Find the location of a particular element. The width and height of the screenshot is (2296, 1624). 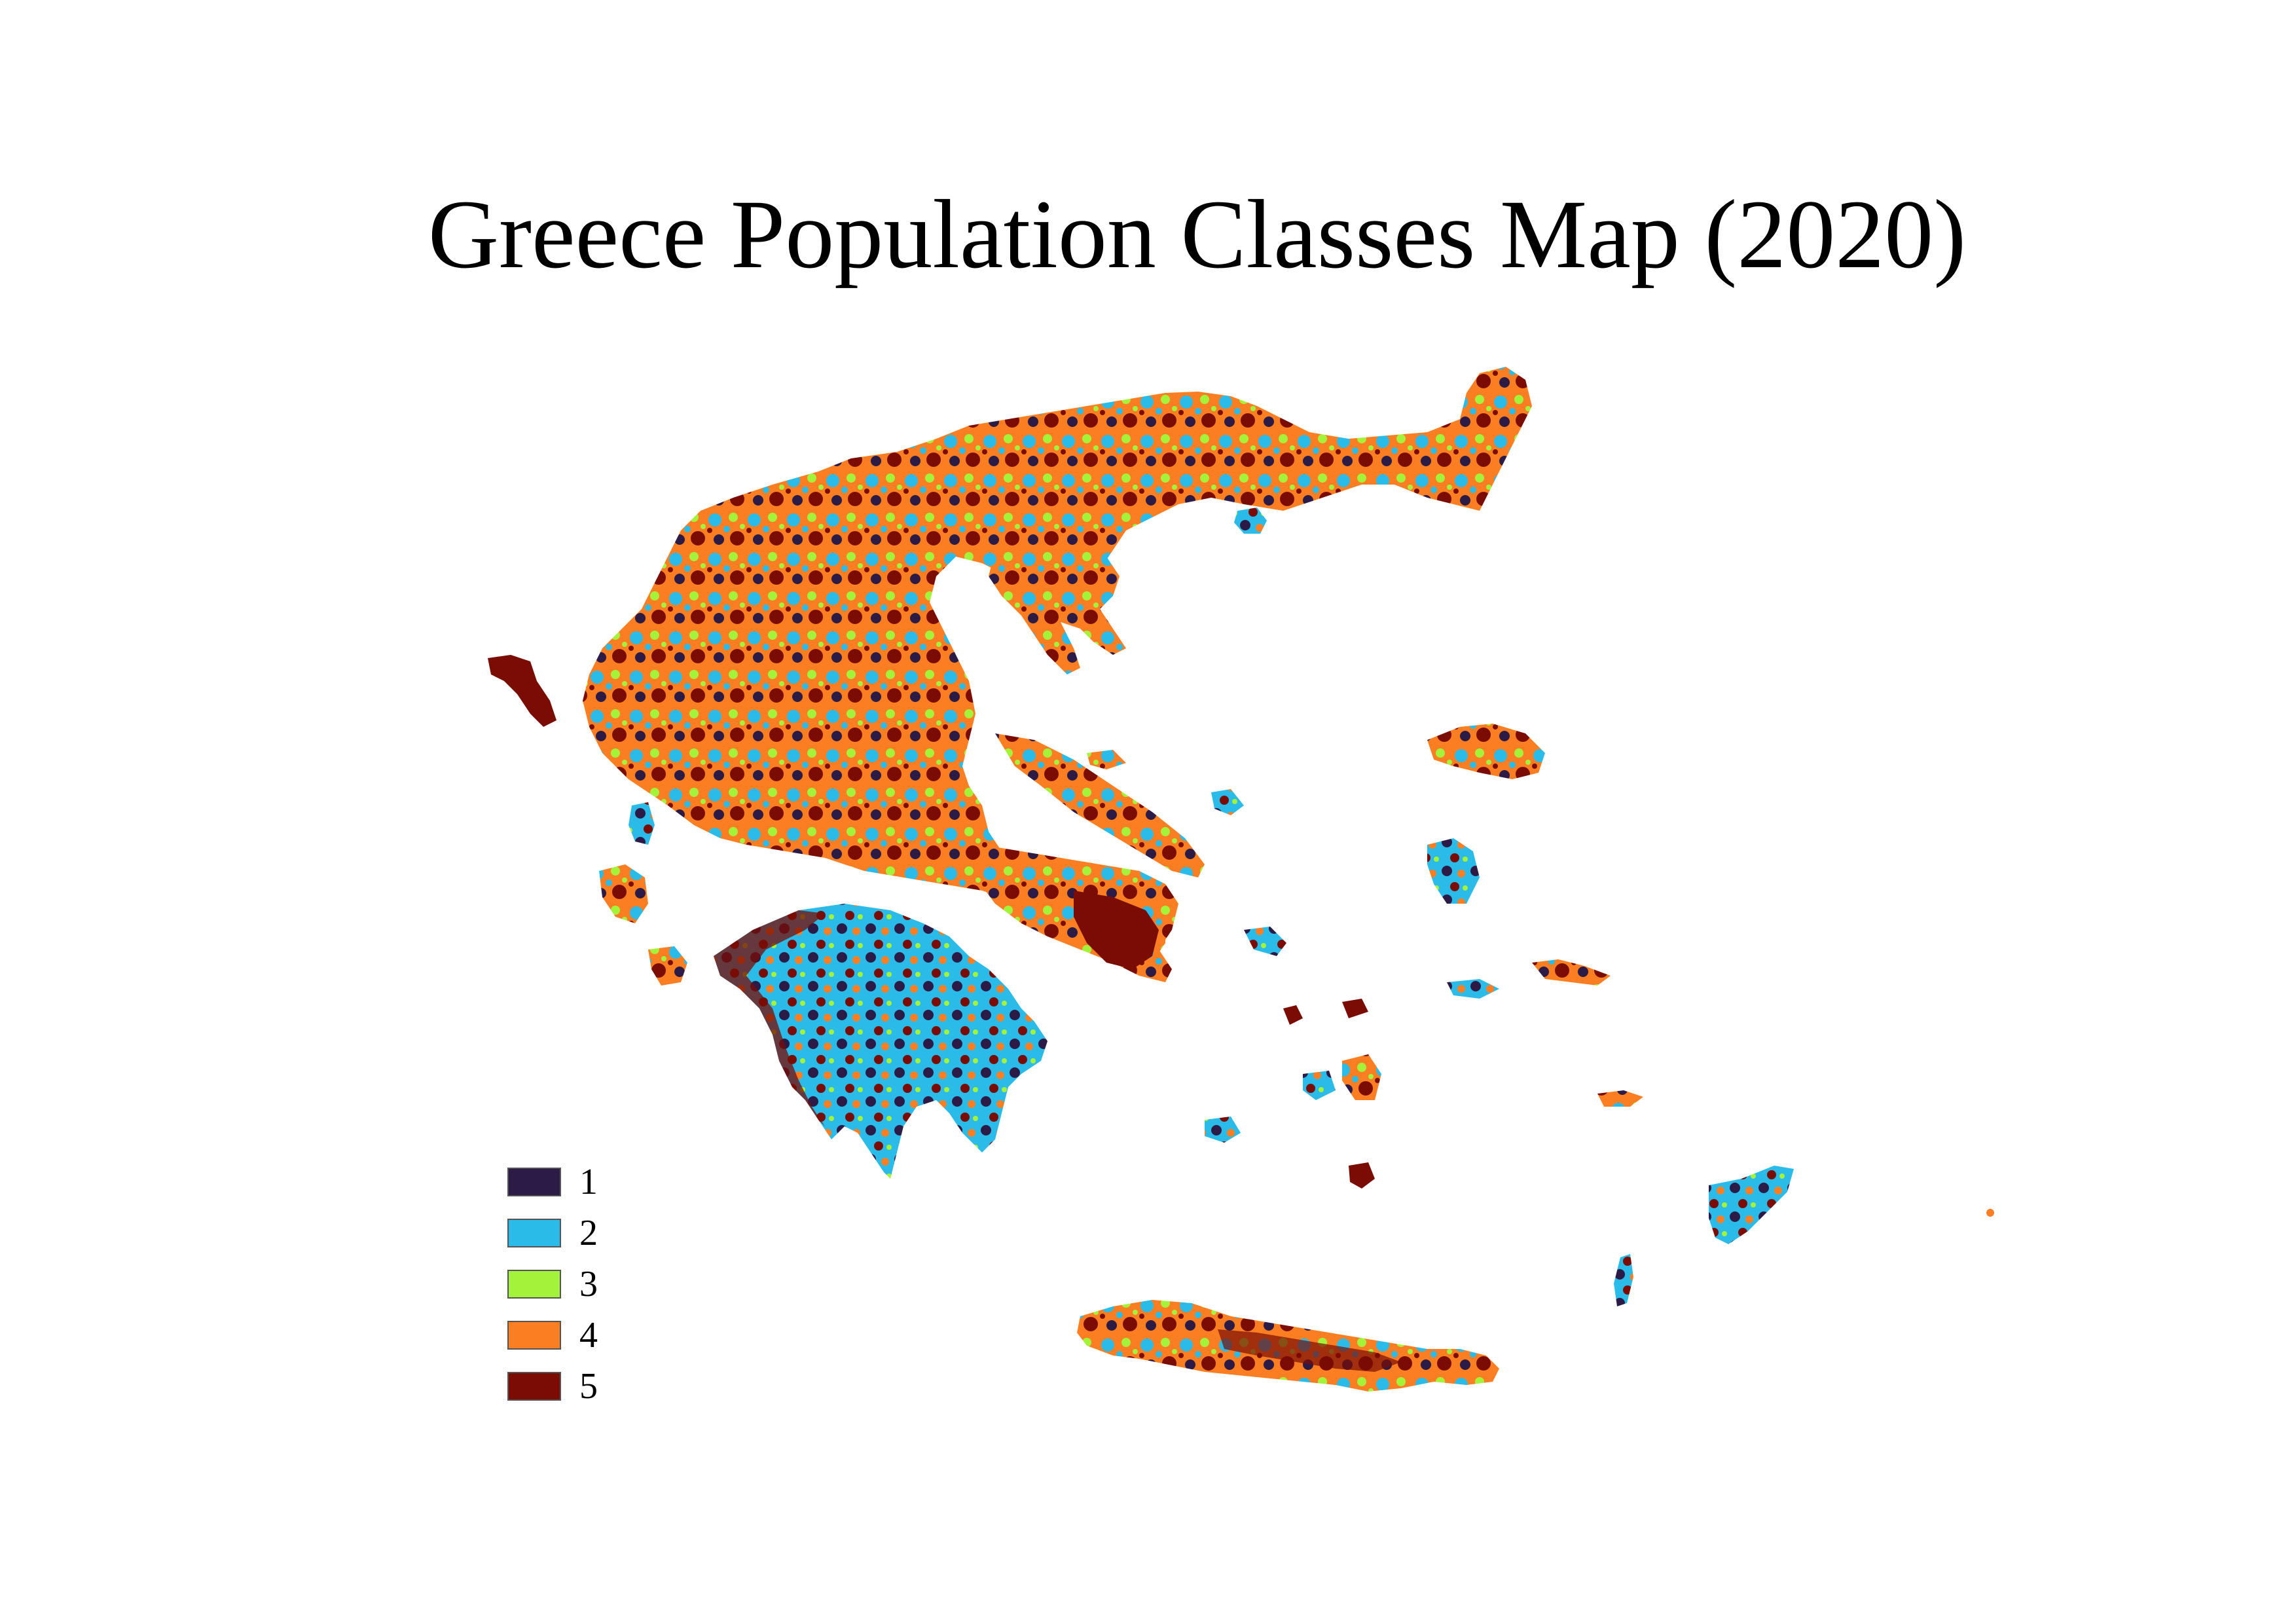

legend-item: 3 is located at coordinates (552, 1284).